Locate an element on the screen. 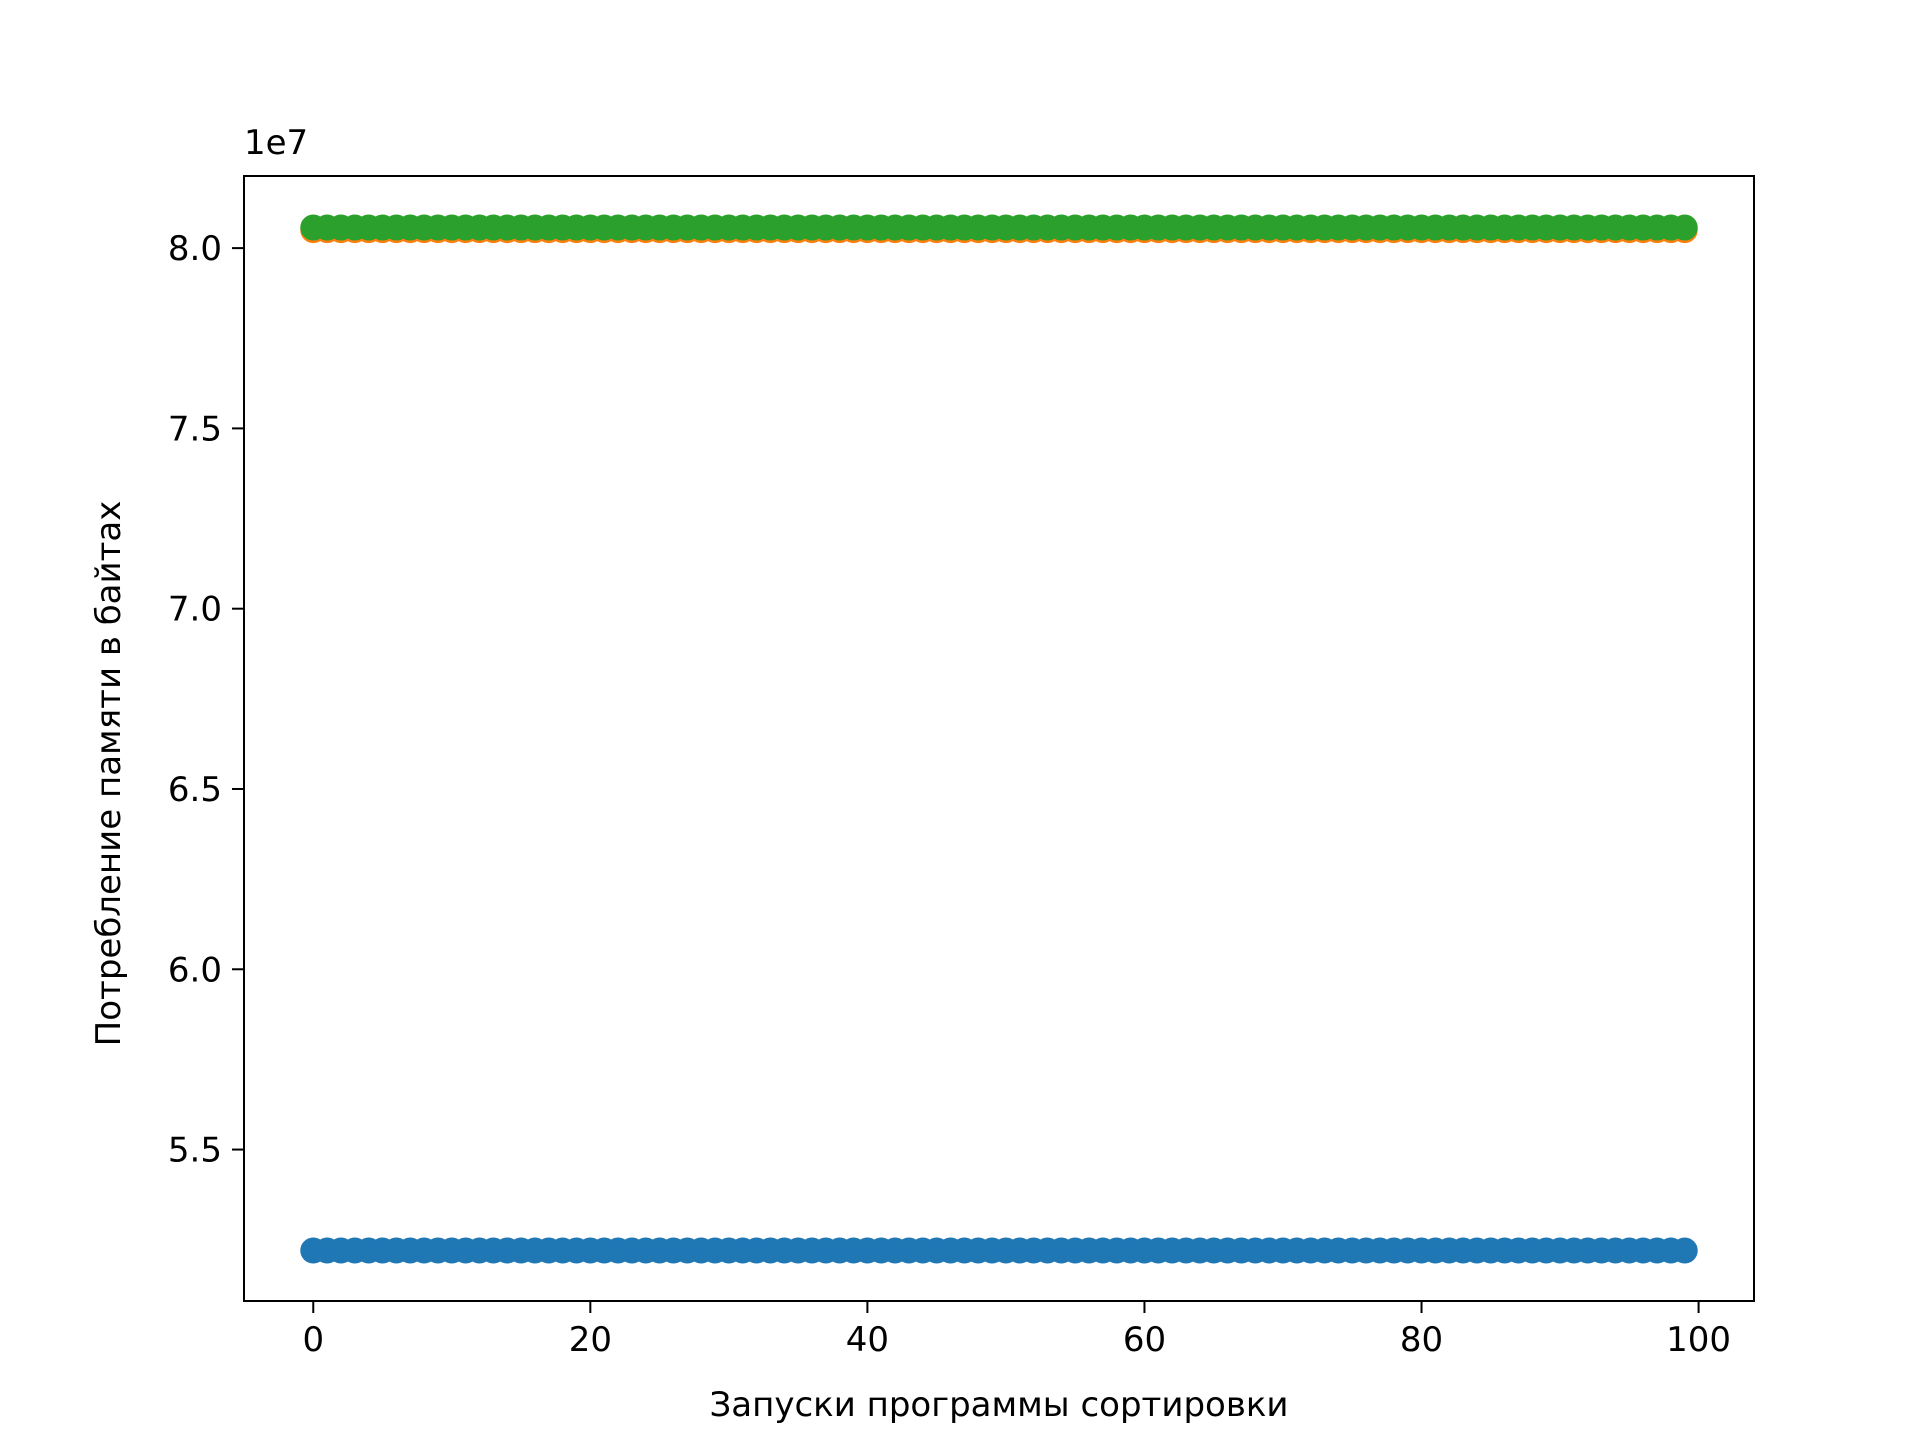  x-tick-label: 80 is located at coordinates (1421, 1340).